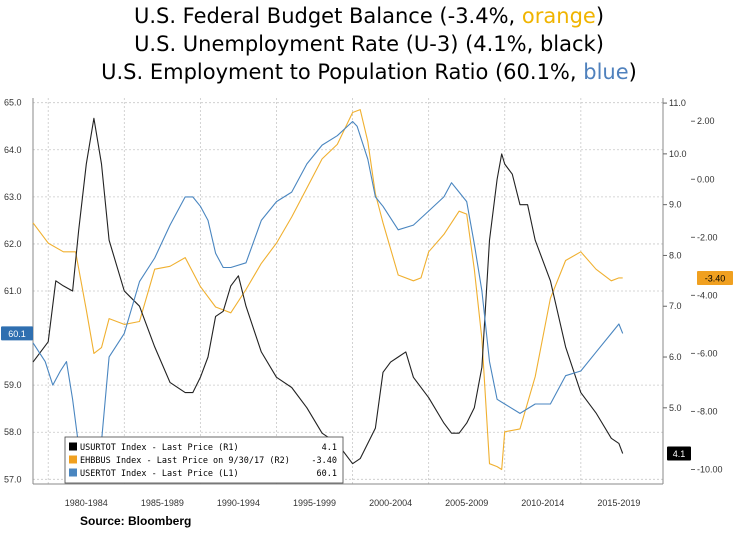  What do you see at coordinates (327, 16) in the screenshot?
I see `title-1-text: U.S. Federal Budget Balance (-3.4%,` at bounding box center [327, 16].